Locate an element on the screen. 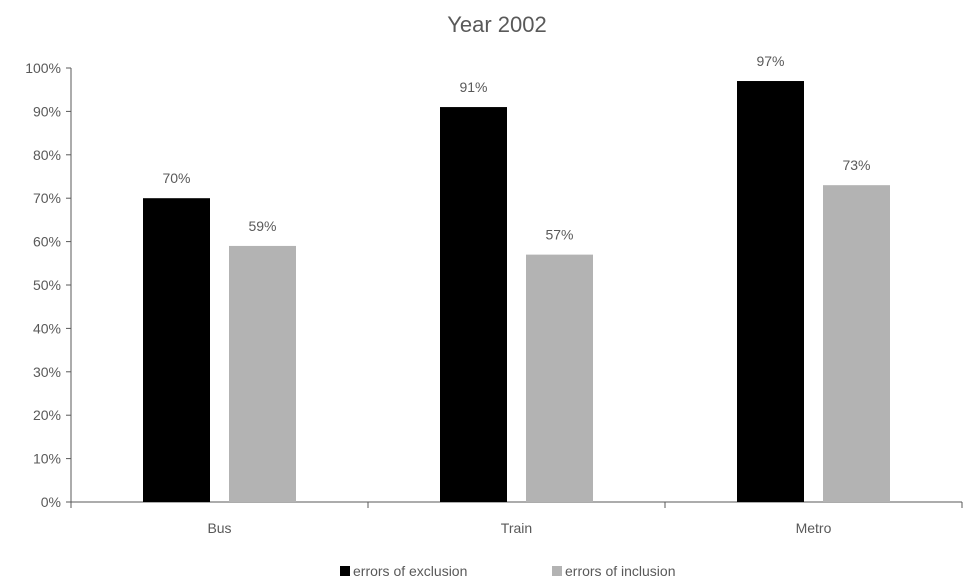 The height and width of the screenshot is (587, 964). y-tick-label: 30% is located at coordinates (47, 372).